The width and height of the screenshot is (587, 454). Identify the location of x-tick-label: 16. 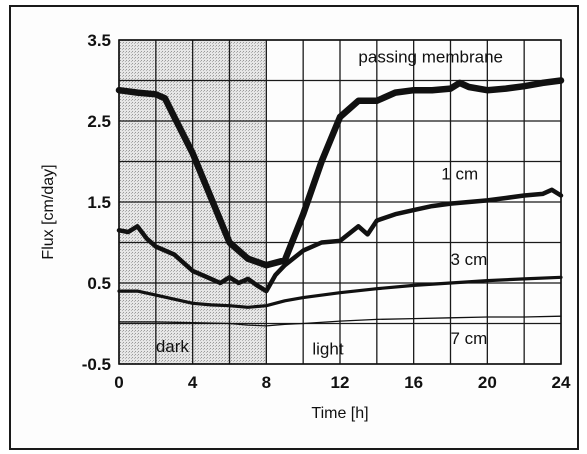
(413, 382).